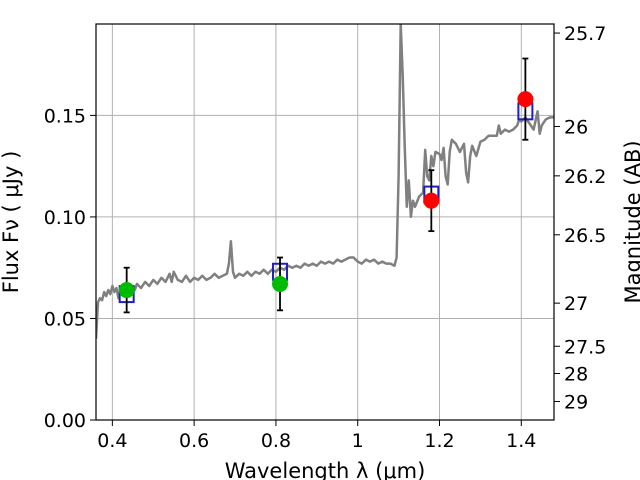 The width and height of the screenshot is (640, 480). Describe the element at coordinates (576, 127) in the screenshot. I see `y2-tick-label: 26` at that location.